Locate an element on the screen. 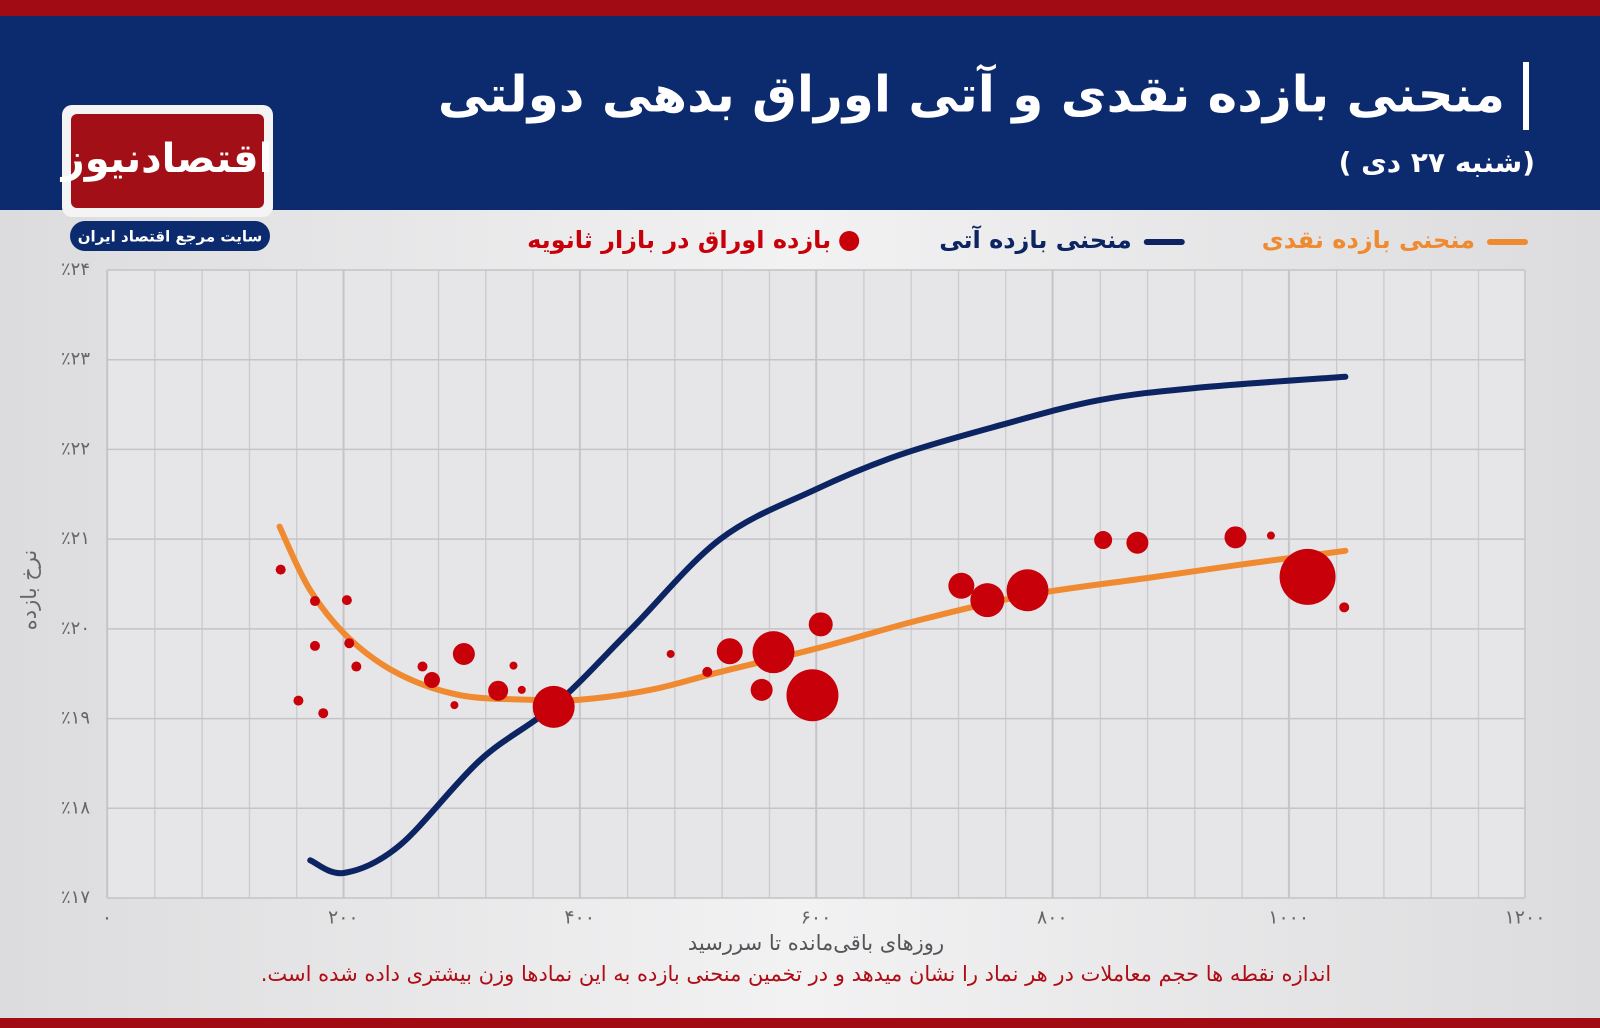  x-tick-label: ۱۲۰۰ is located at coordinates (1525, 918).